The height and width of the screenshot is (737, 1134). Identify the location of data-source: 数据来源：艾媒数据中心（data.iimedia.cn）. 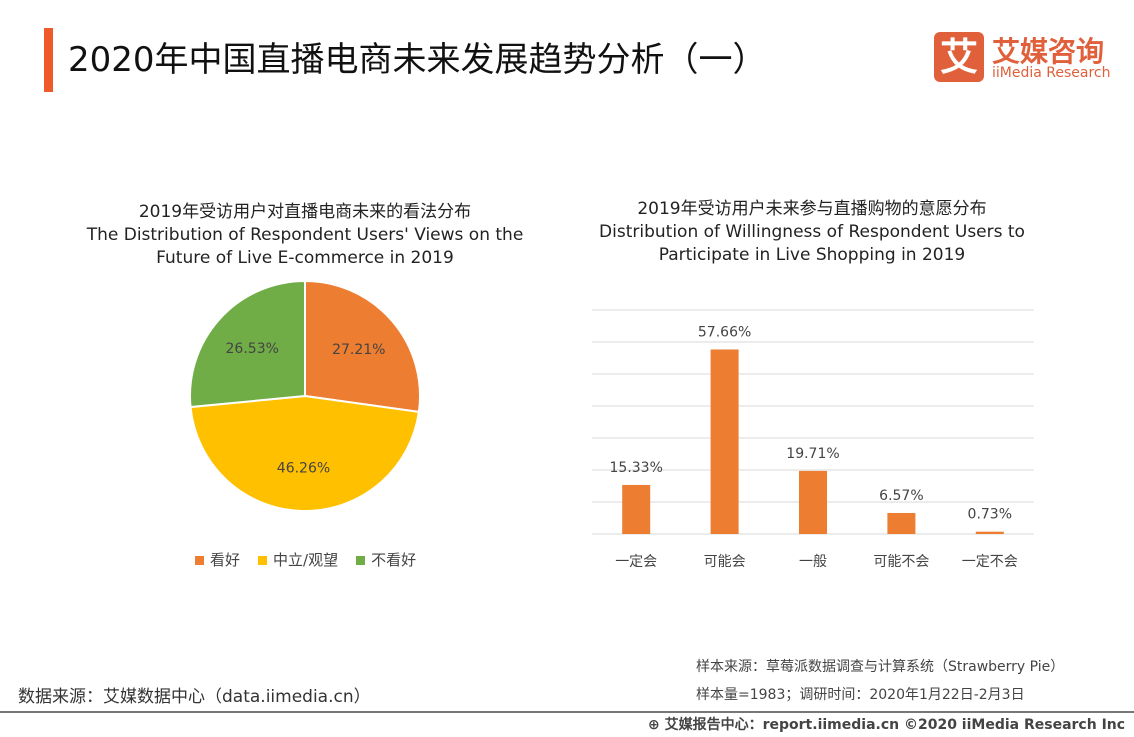
(194, 697).